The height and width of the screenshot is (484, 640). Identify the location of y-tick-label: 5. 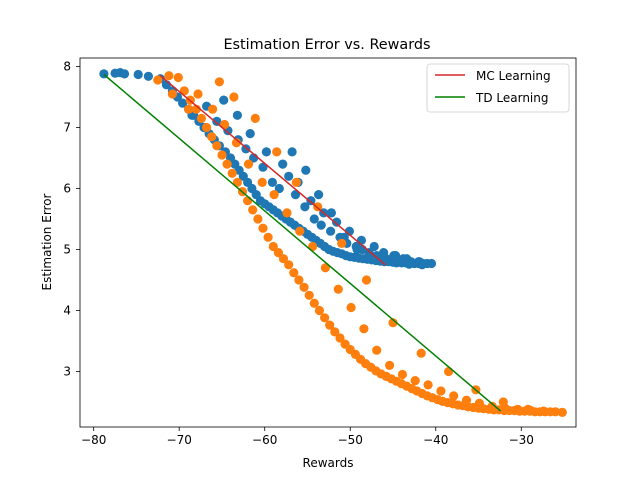
(67, 250).